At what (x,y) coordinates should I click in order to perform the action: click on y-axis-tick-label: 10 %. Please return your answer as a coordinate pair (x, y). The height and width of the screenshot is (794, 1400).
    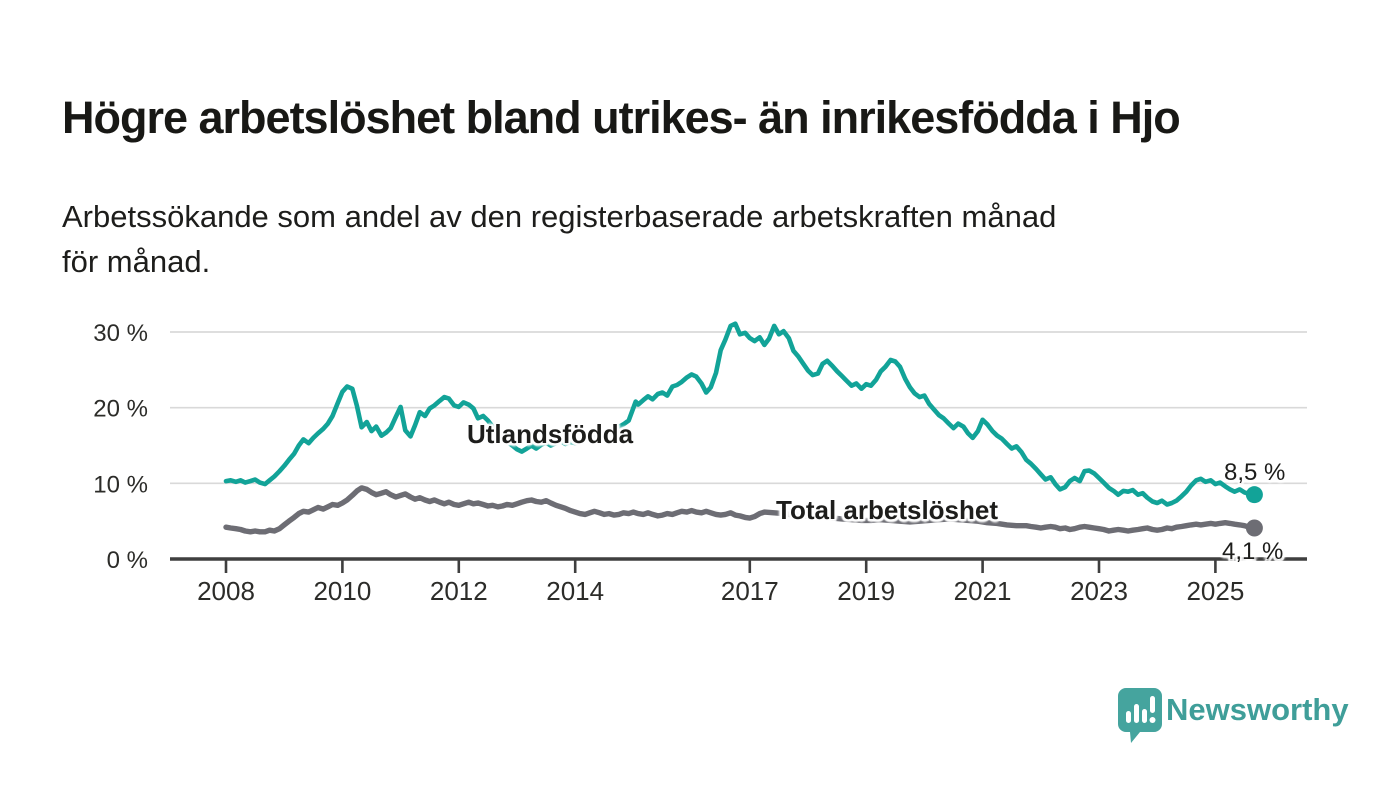
    Looking at the image, I should click on (120, 484).